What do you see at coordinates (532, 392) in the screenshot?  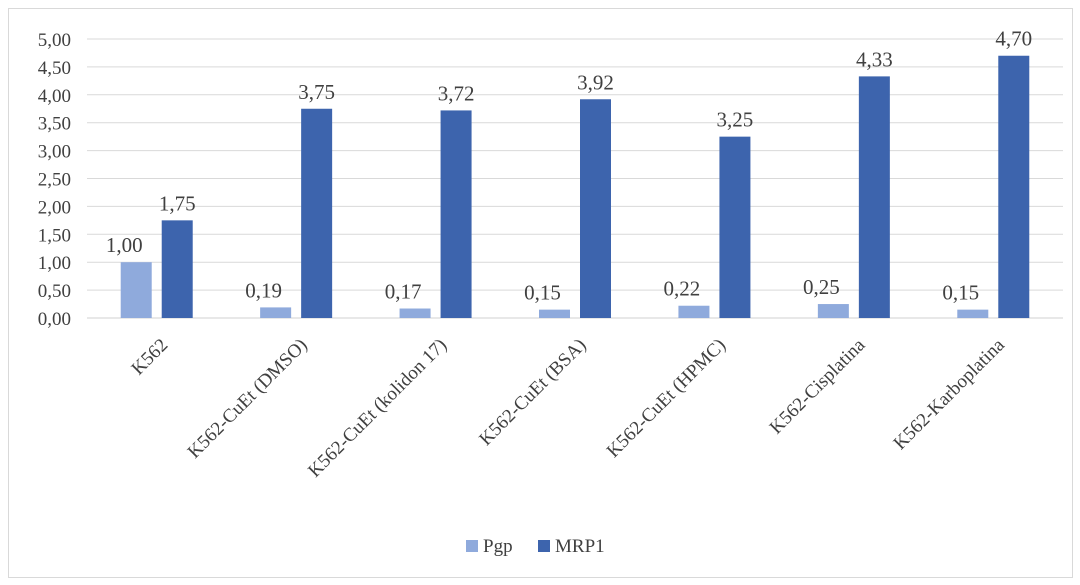 I see `category-label: K562-CuEt (BSA)` at bounding box center [532, 392].